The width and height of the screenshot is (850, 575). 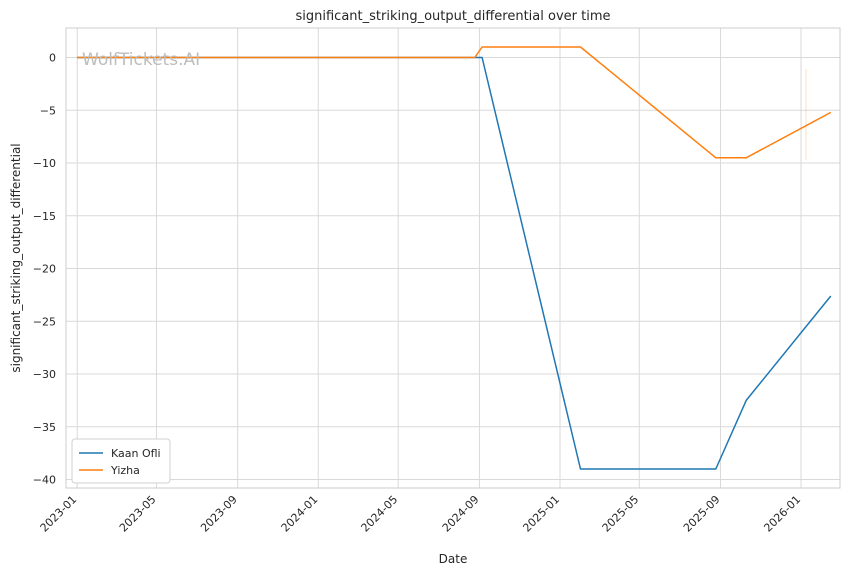 What do you see at coordinates (44, 427) in the screenshot?
I see `y-tick-label: −35` at bounding box center [44, 427].